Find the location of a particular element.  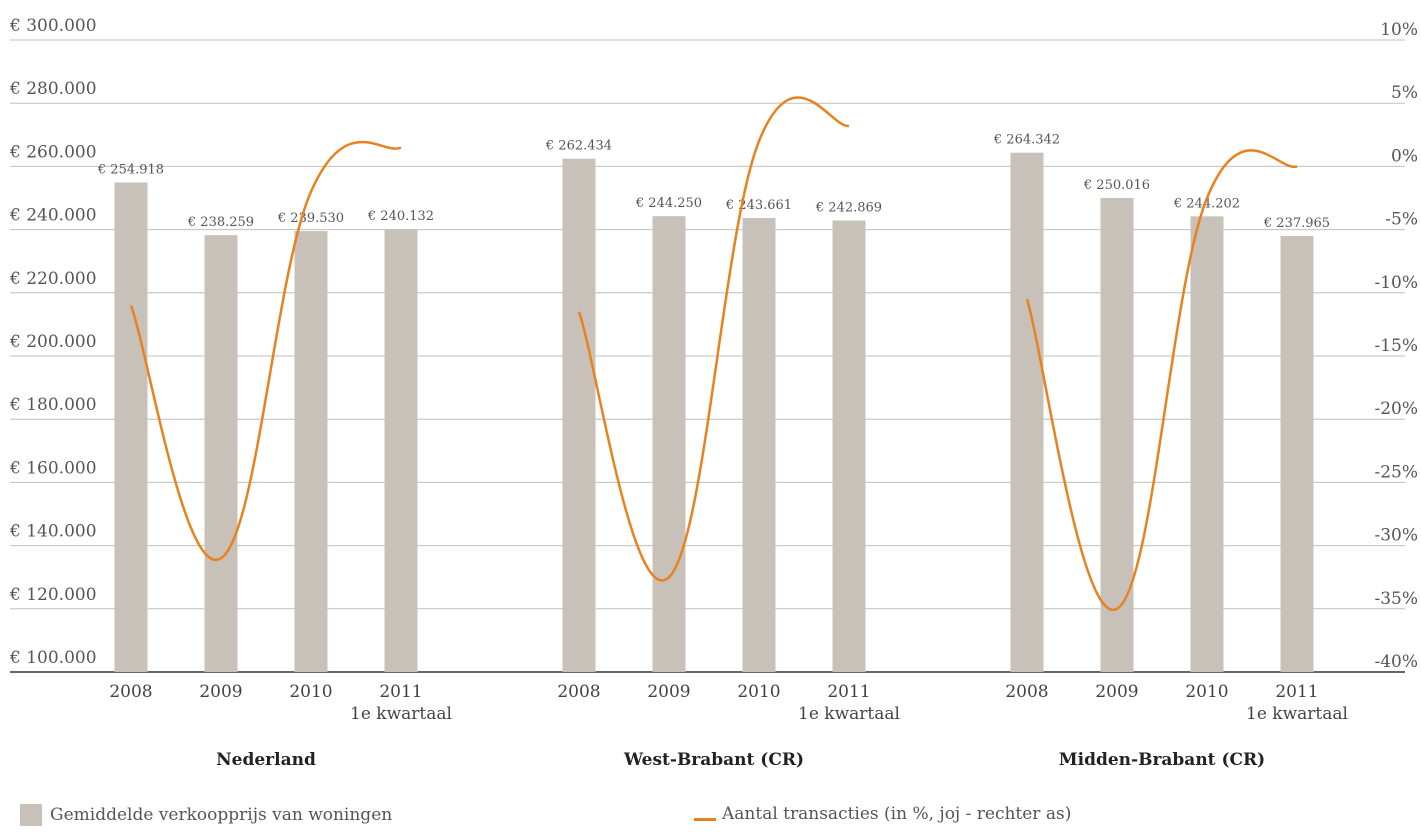

right-tick-label: -30% is located at coordinates (1396, 536).